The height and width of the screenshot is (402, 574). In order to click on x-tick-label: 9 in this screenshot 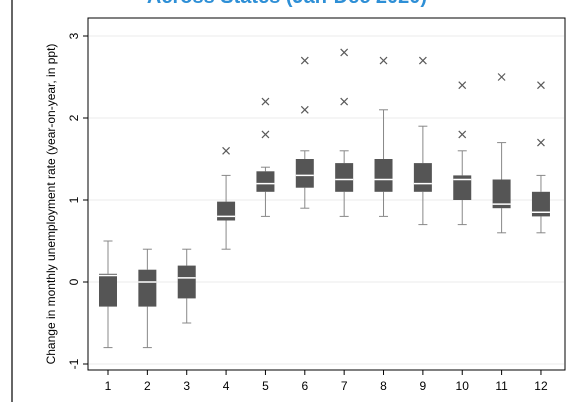, I will do `click(423, 386)`.